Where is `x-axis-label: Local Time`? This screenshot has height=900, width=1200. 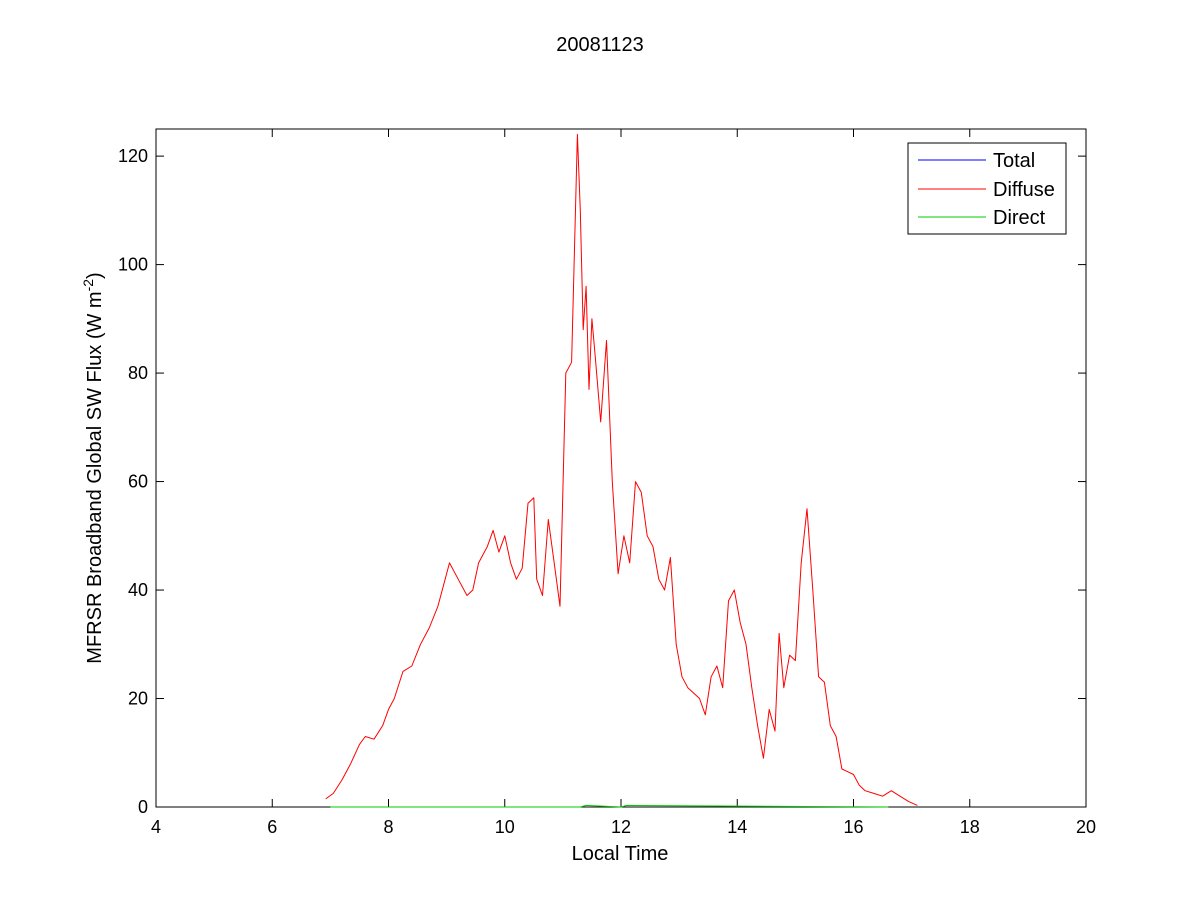 x-axis-label: Local Time is located at coordinates (620, 854).